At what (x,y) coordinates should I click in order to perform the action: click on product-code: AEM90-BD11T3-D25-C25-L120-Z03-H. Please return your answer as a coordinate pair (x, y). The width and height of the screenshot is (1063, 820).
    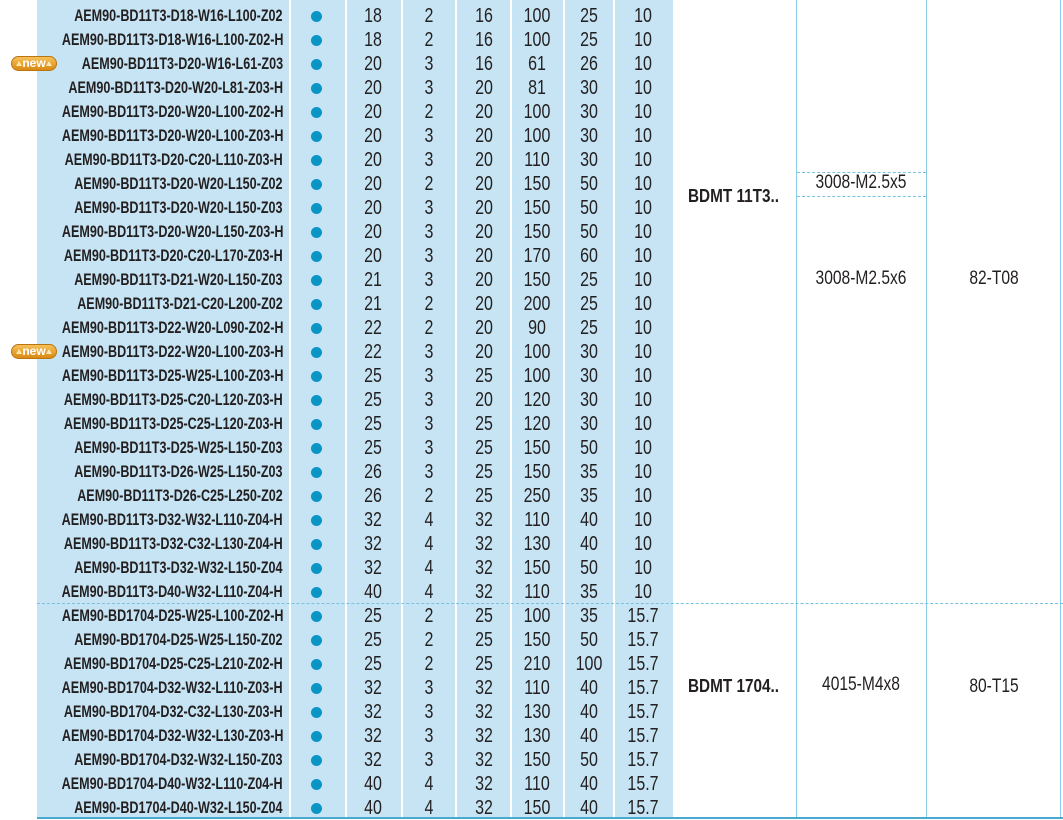
    Looking at the image, I should click on (173, 423).